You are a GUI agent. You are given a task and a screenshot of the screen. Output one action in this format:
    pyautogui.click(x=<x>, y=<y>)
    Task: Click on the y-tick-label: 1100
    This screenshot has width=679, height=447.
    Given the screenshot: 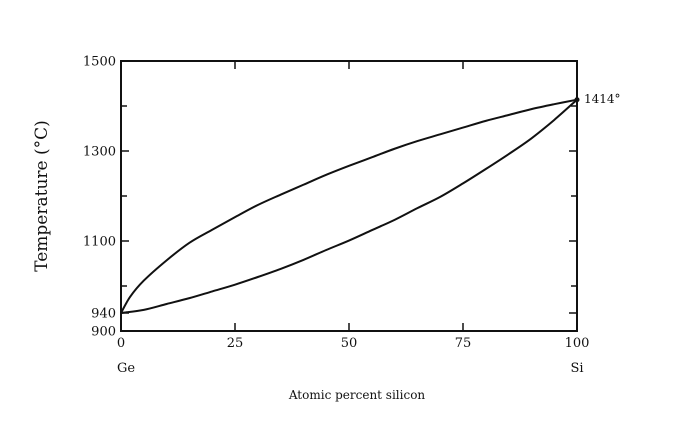 What is the action you would take?
    pyautogui.click(x=99, y=242)
    